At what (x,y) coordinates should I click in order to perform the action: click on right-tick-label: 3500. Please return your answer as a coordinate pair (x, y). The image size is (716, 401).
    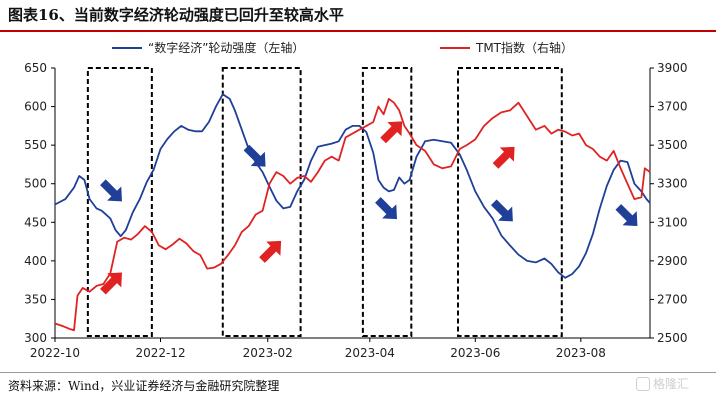
    Looking at the image, I should click on (672, 145).